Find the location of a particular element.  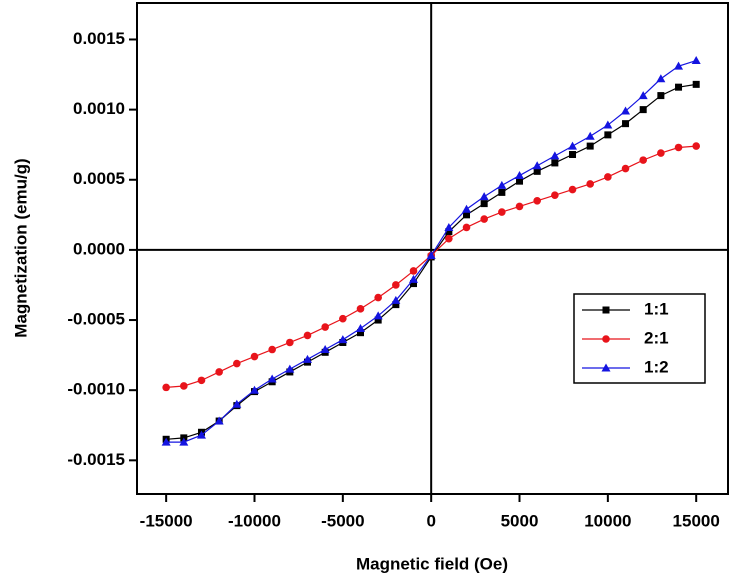

x-tick-label: 10000 is located at coordinates (607, 520).